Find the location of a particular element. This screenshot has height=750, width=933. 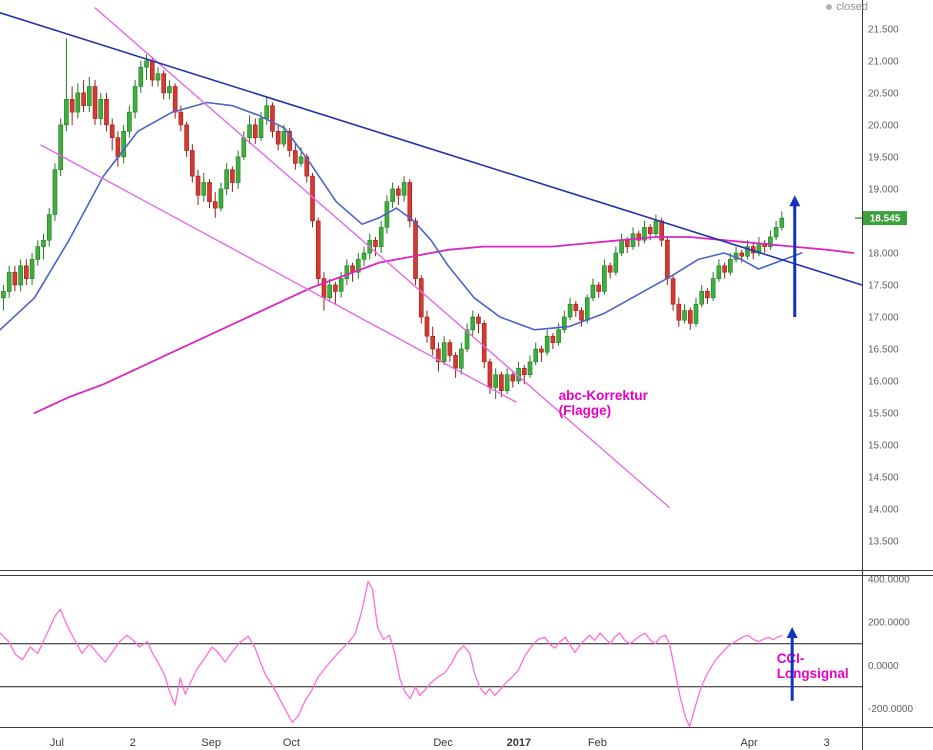

price-axis-label: 14.000 is located at coordinates (883, 510).